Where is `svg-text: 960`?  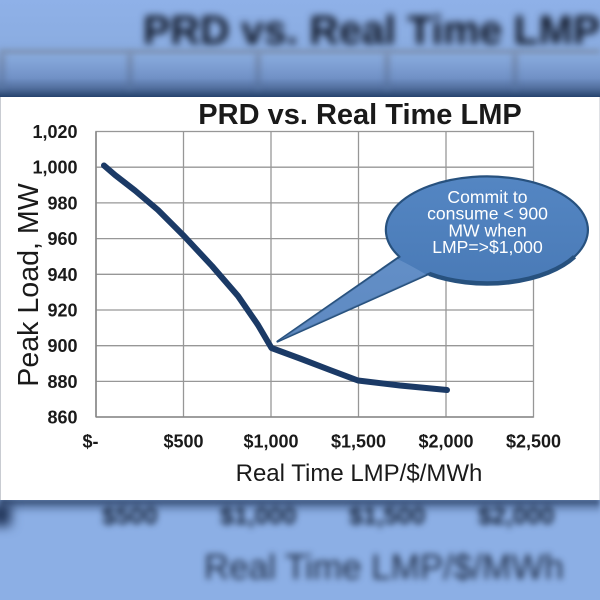 svg-text: 960 is located at coordinates (62, 239).